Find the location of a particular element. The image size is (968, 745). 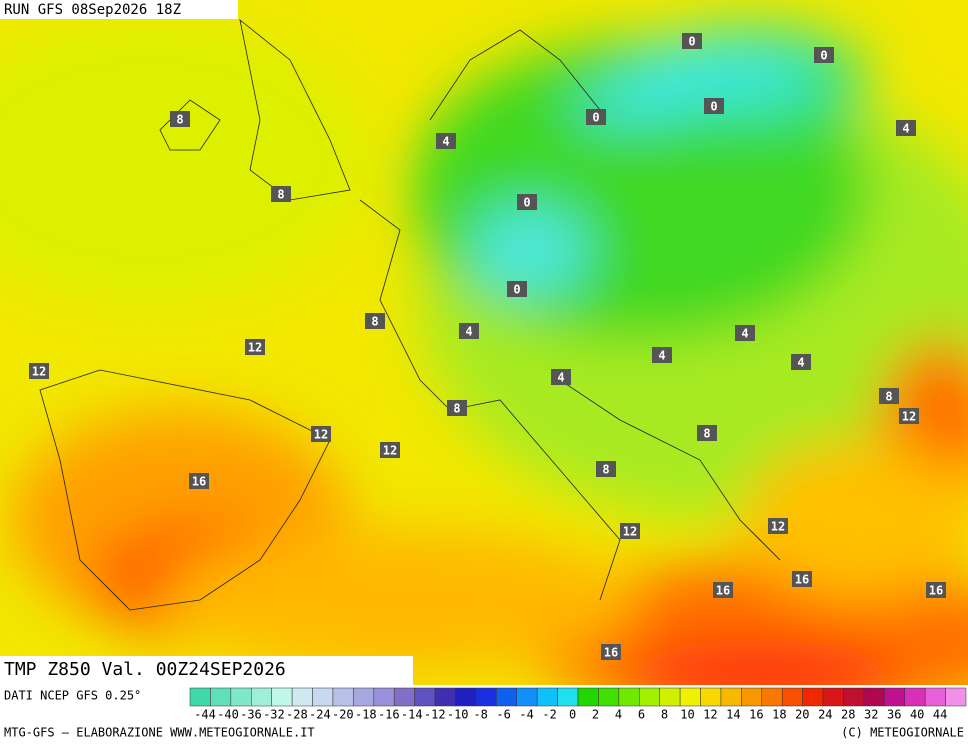

scale-label: -40 is located at coordinates (228, 715).